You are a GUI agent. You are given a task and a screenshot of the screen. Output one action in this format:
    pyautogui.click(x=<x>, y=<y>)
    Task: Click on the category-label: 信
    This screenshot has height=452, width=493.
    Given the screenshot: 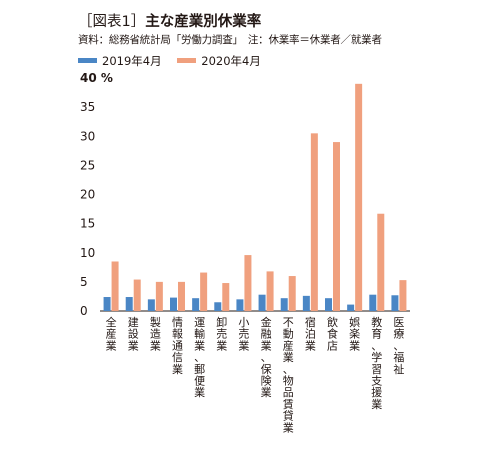 What is the action you would take?
    pyautogui.click(x=177, y=357)
    